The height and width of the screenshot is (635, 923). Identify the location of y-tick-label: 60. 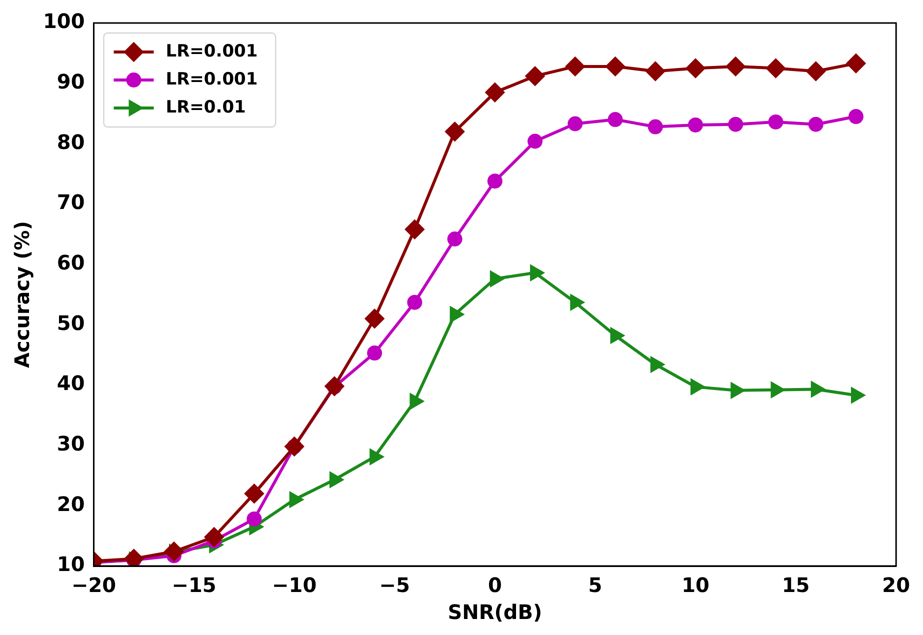
(70, 262).